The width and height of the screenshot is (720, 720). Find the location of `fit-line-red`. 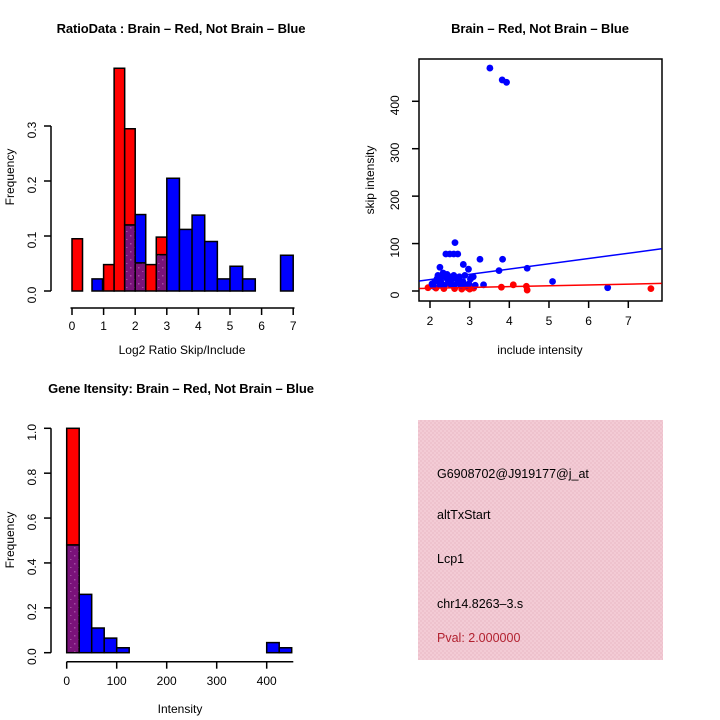

fit-line-red is located at coordinates (540, 286).